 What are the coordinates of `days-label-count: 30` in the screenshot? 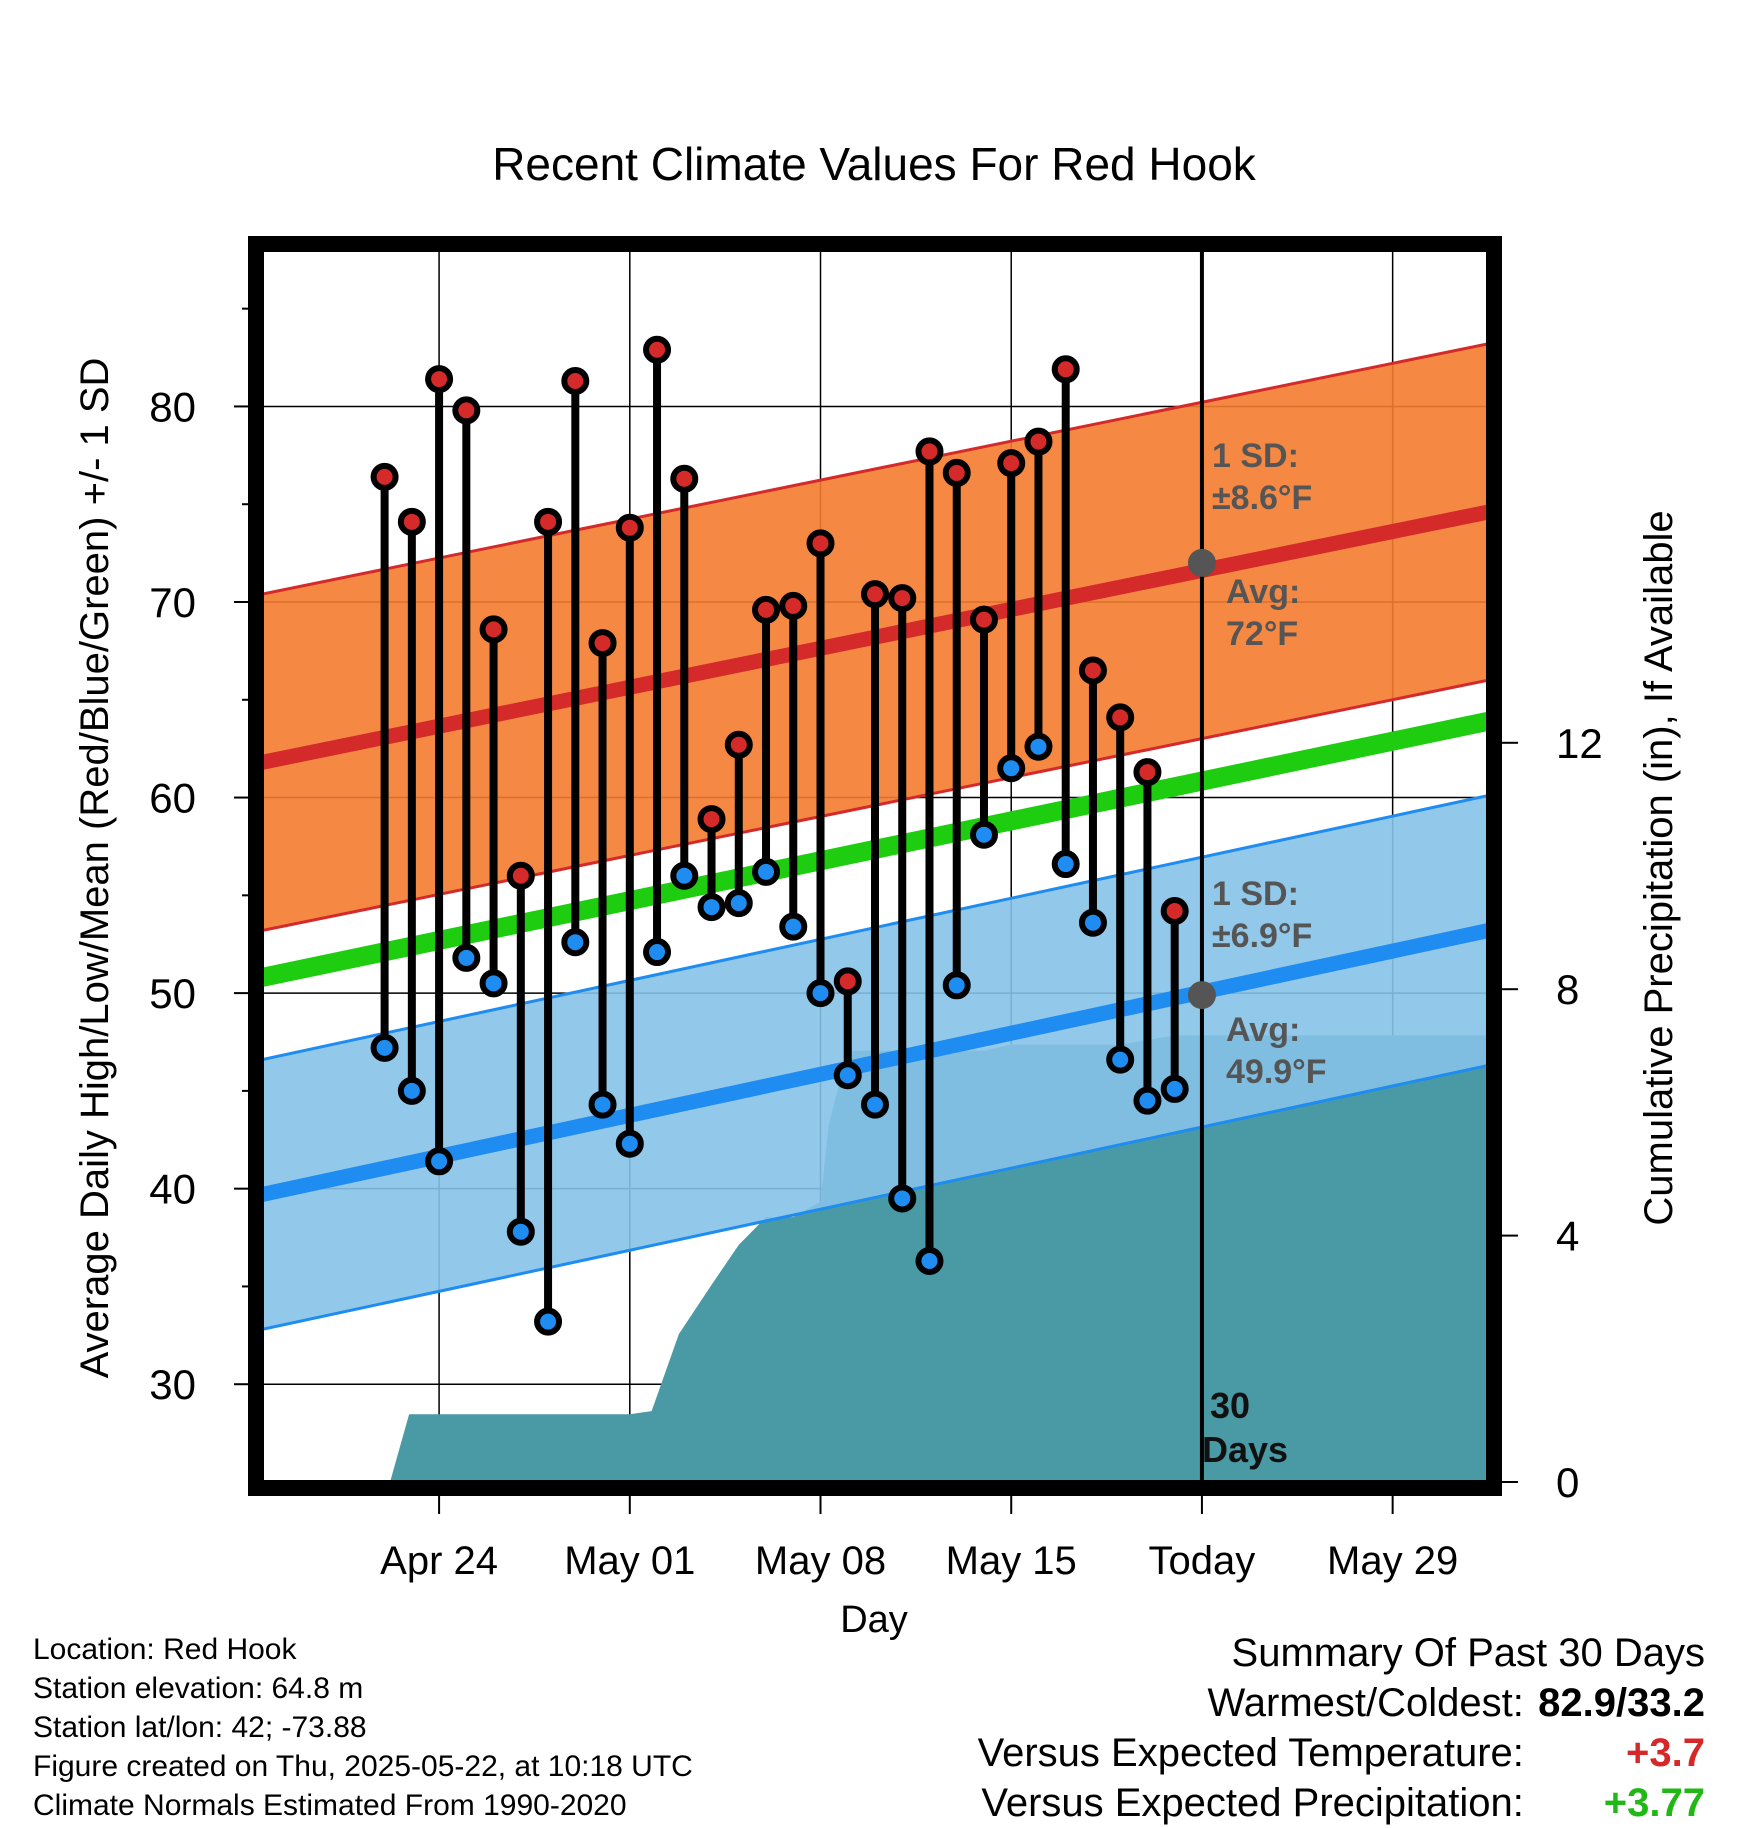 It's located at (1230, 1405).